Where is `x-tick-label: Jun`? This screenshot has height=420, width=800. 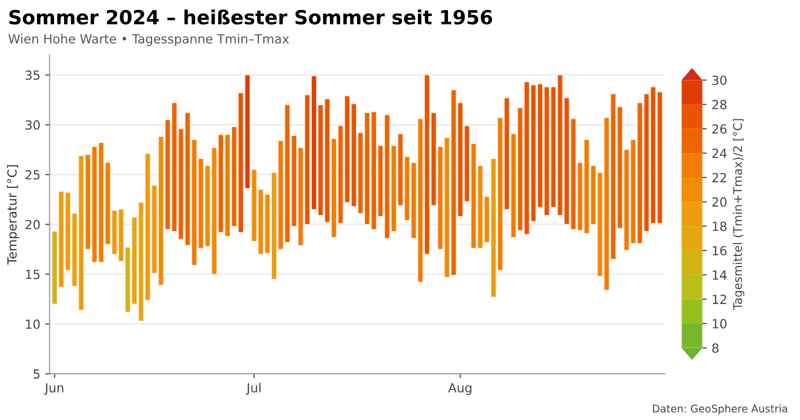 x-tick-label: Jun is located at coordinates (54, 389).